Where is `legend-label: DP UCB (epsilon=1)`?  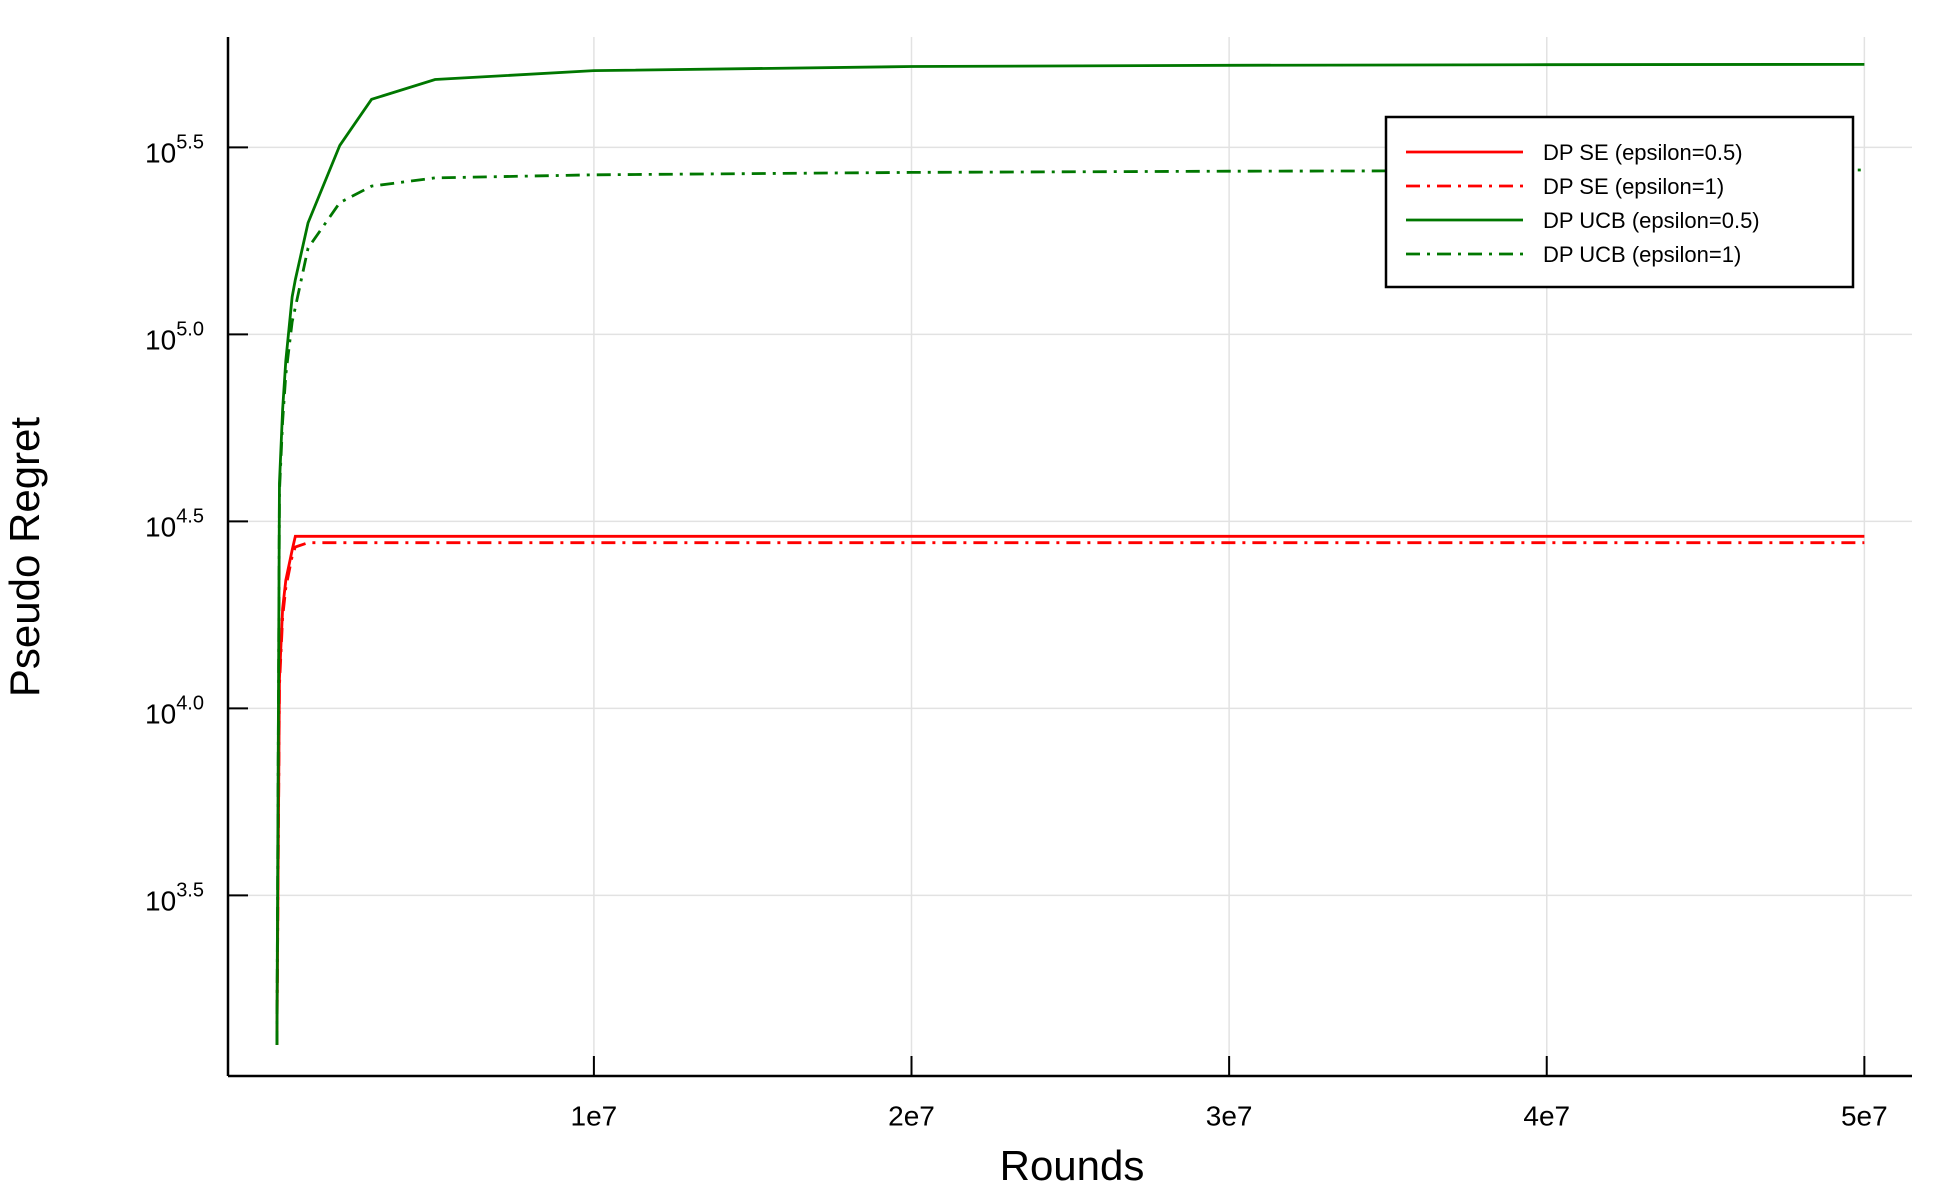
legend-label: DP UCB (epsilon=1) is located at coordinates (1642, 254).